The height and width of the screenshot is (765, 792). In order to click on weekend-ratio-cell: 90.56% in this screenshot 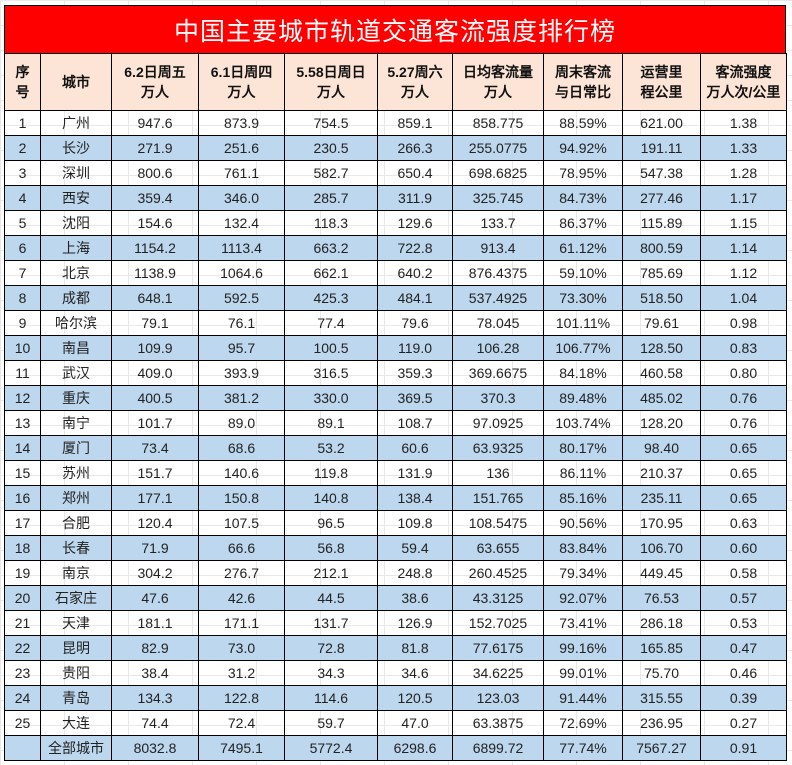, I will do `click(583, 523)`.